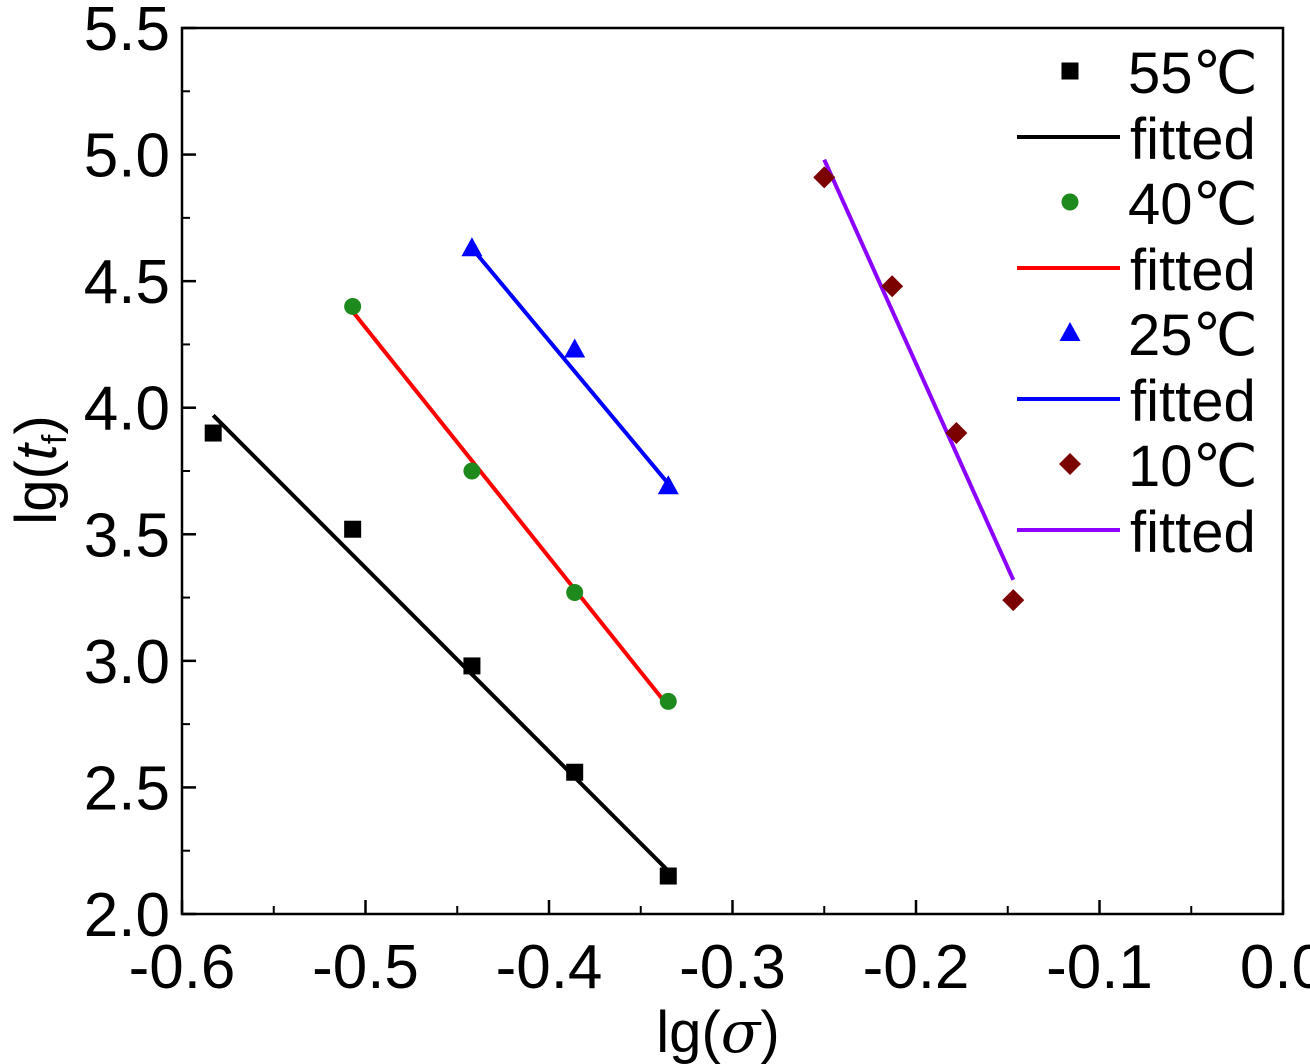 Image resolution: width=1310 pixels, height=1064 pixels. Describe the element at coordinates (1193, 466) in the screenshot. I see `legend-label-series-3: 10℃` at that location.